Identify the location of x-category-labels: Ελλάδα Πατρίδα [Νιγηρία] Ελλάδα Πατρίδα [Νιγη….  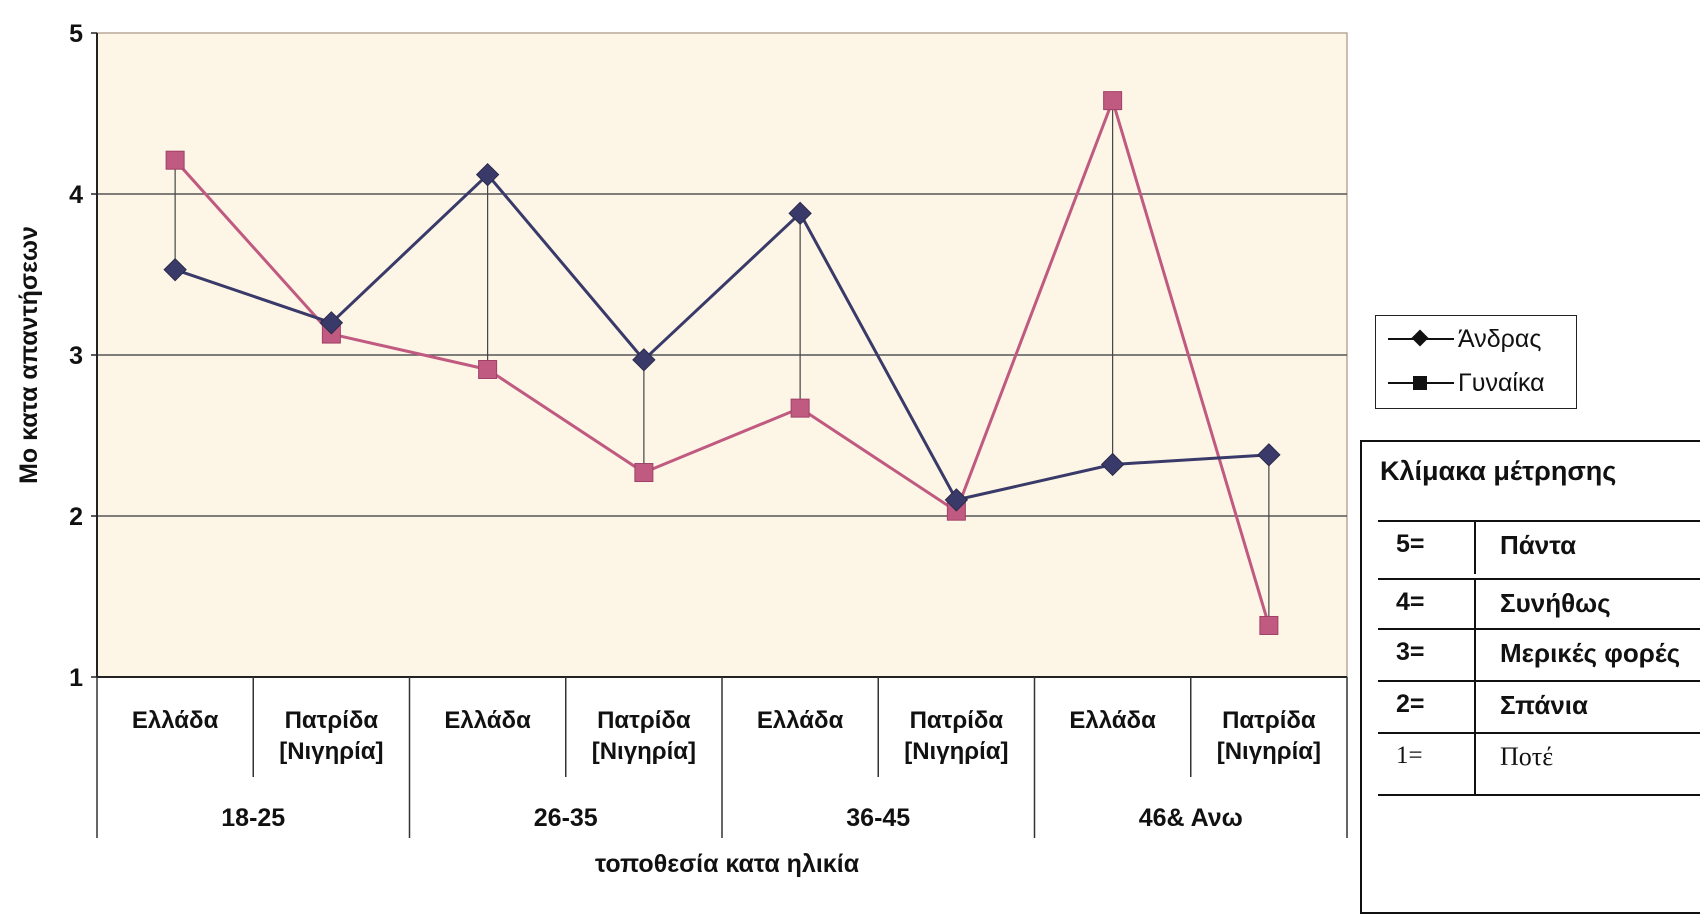
(726, 736).